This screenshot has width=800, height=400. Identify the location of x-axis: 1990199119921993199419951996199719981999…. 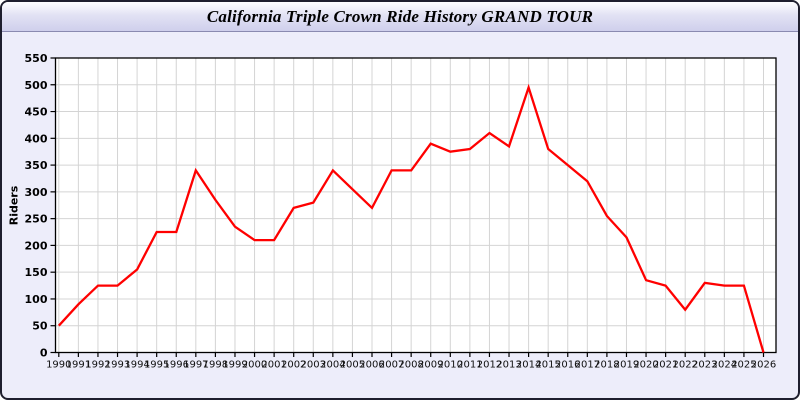
(411, 361).